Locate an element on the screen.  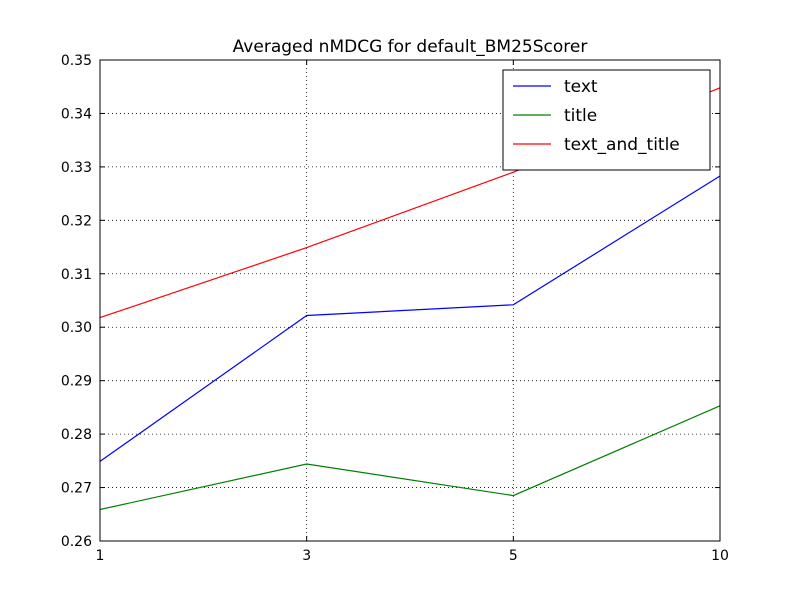
legend-box is located at coordinates (606, 120).